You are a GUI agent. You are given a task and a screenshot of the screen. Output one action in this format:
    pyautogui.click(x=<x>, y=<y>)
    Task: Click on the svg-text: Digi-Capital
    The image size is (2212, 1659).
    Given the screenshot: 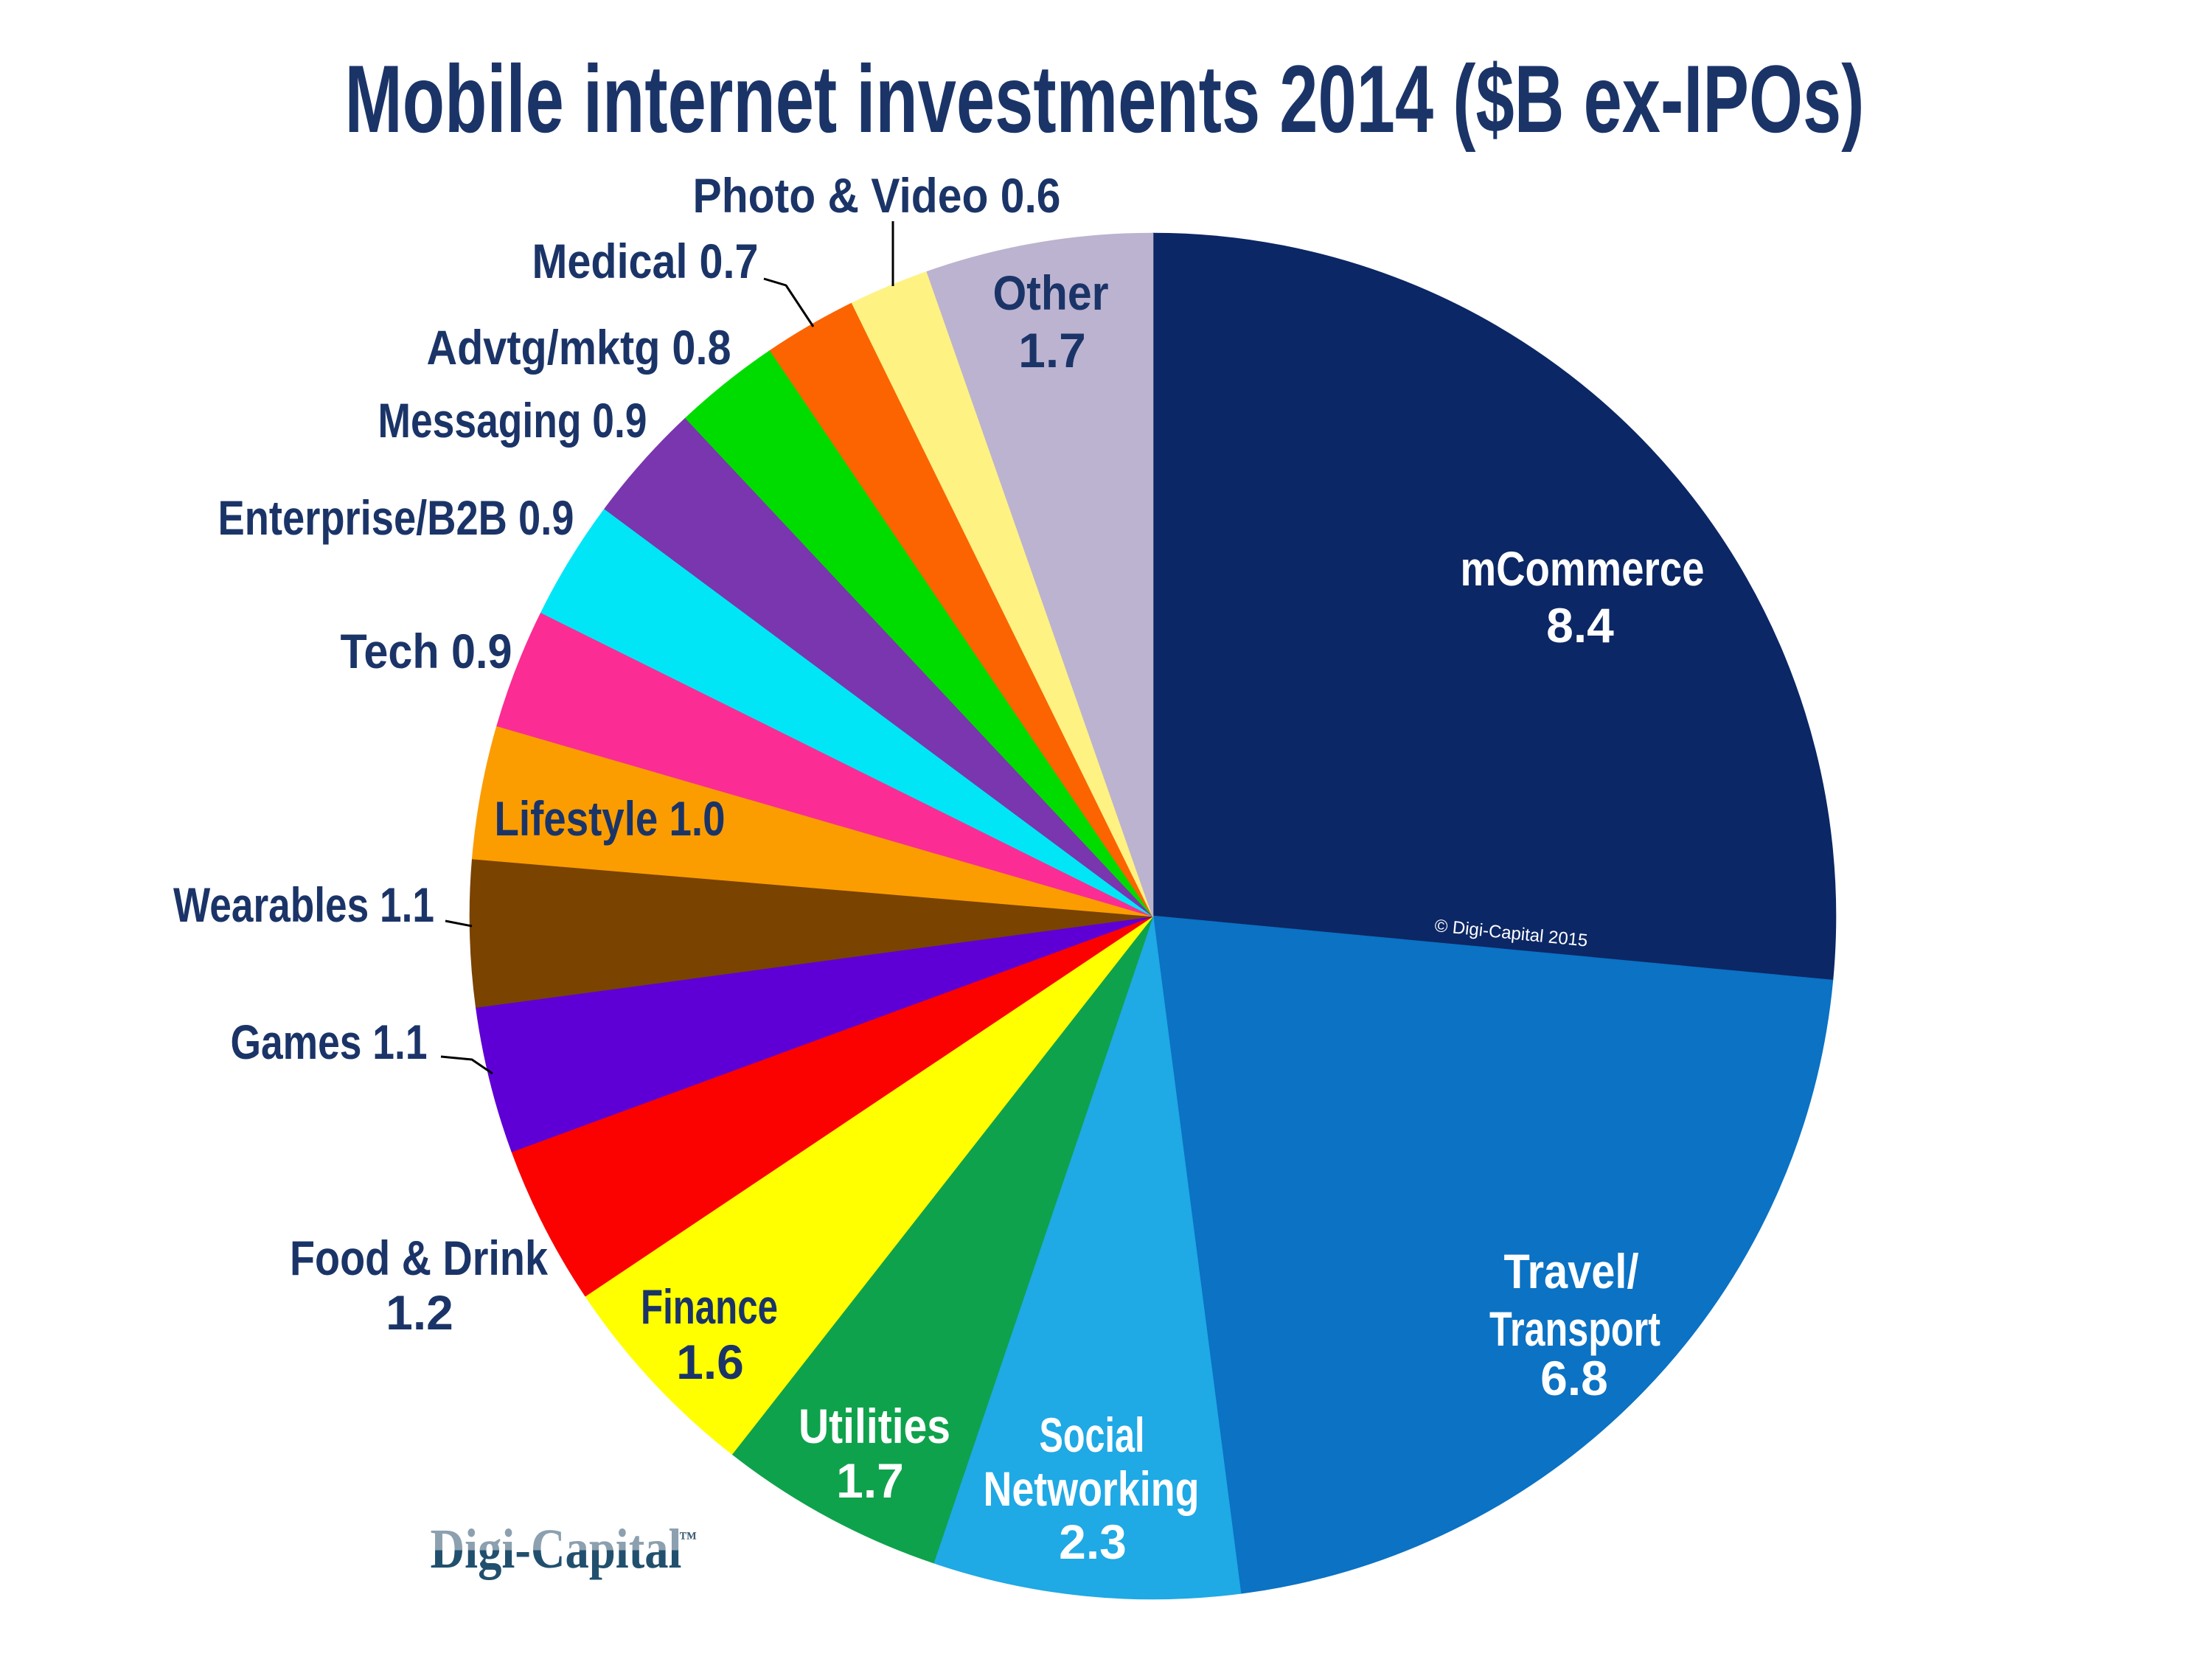 What is the action you would take?
    pyautogui.click(x=556, y=1549)
    